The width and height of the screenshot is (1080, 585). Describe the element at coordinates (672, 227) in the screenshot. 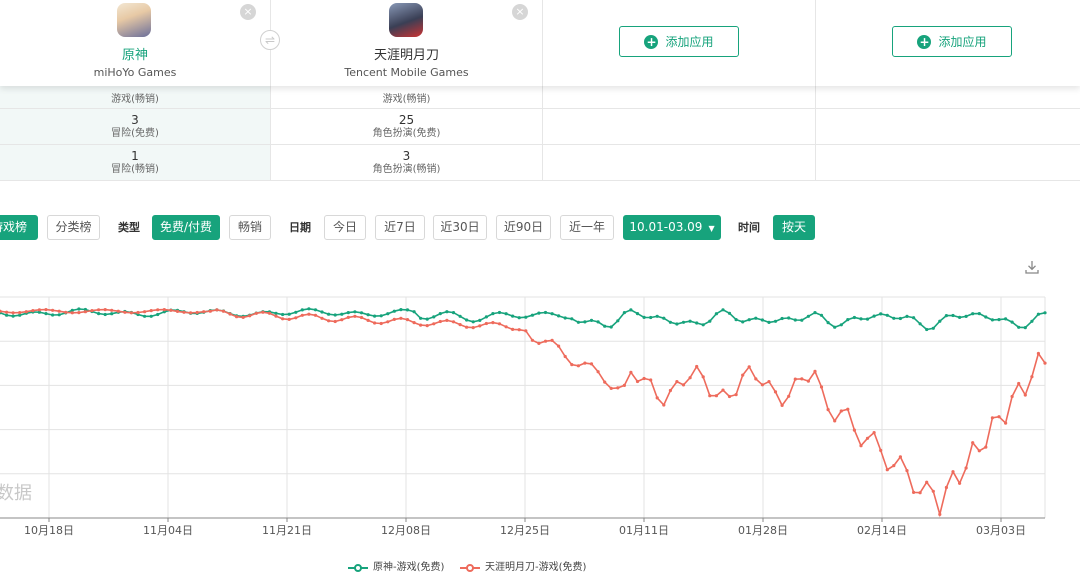

I see `date-range-dropdown: 10.01-03.09 ▼` at that location.